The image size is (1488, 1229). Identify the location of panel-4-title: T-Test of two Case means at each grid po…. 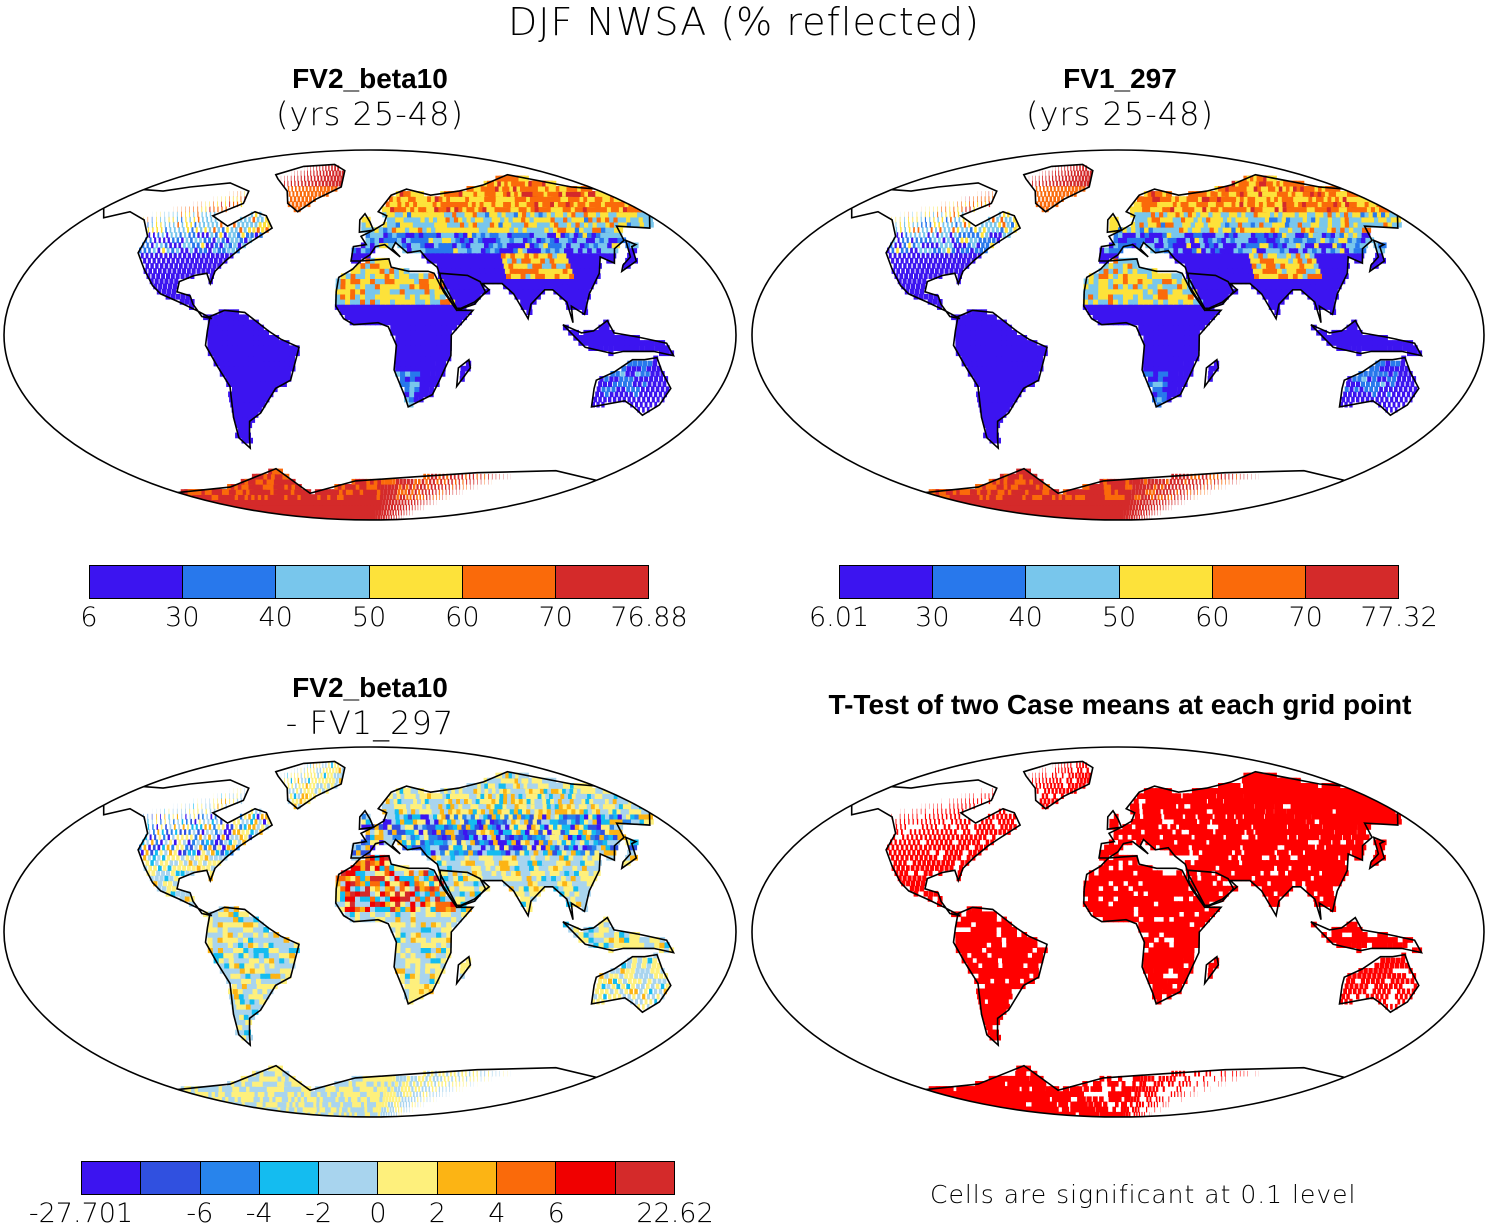
(1120, 705).